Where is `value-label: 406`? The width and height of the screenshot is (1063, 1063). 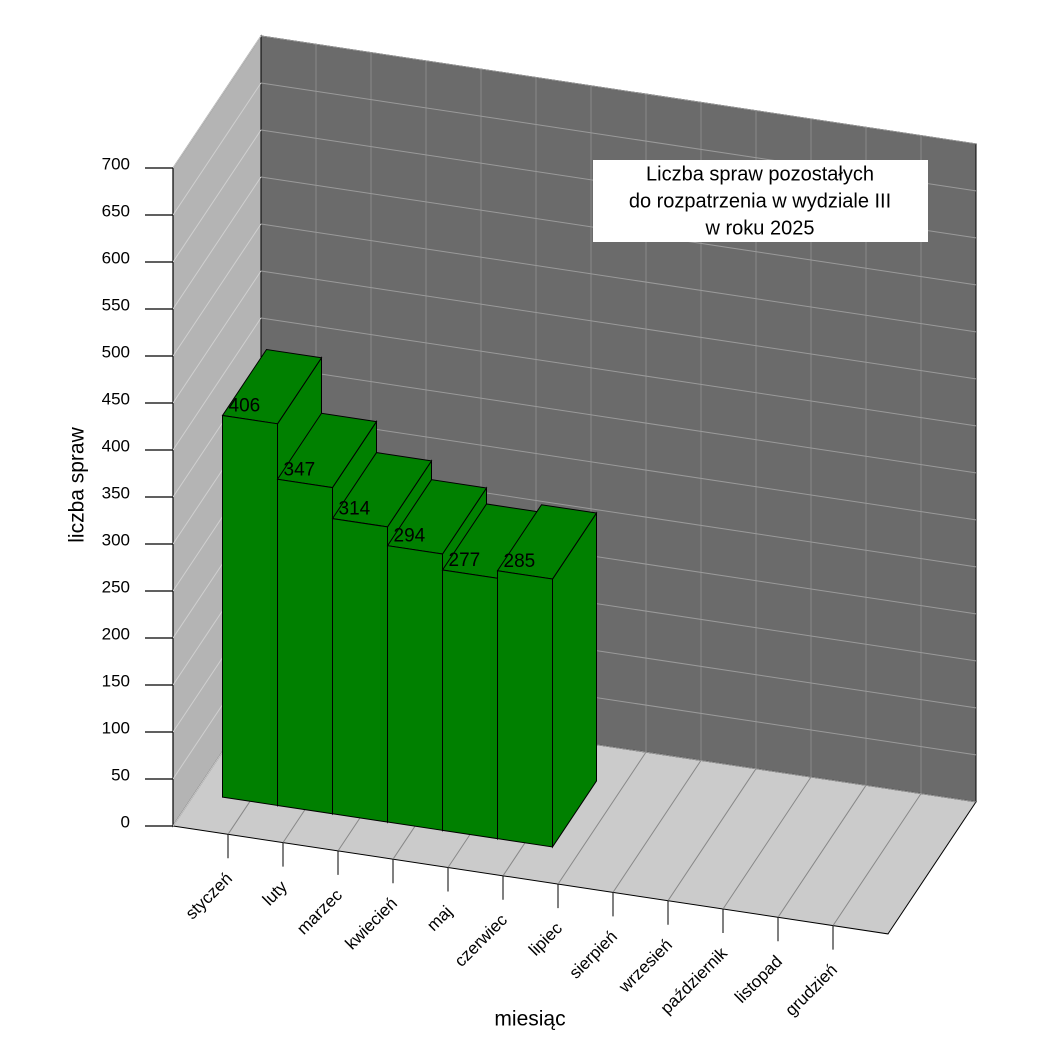
value-label: 406 is located at coordinates (245, 406).